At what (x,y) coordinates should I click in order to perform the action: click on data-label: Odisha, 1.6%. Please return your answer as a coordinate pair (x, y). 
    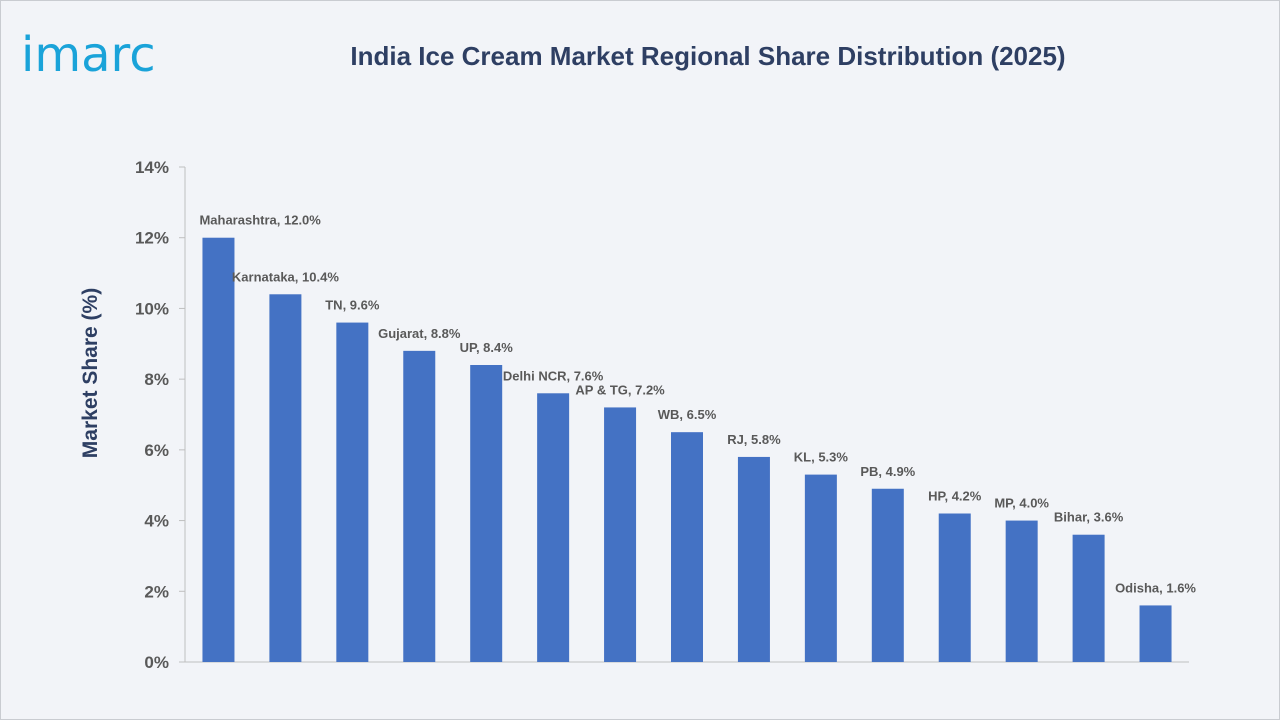
    Looking at the image, I should click on (1155, 587).